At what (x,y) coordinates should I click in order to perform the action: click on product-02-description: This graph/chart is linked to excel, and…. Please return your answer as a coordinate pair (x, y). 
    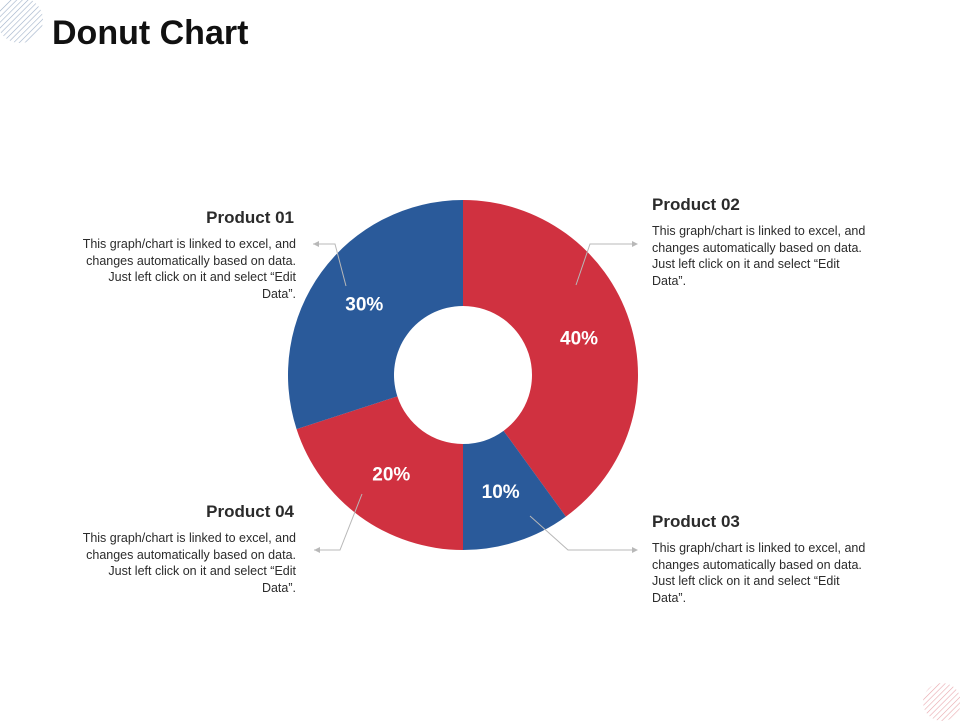
    Looking at the image, I should click on (759, 256).